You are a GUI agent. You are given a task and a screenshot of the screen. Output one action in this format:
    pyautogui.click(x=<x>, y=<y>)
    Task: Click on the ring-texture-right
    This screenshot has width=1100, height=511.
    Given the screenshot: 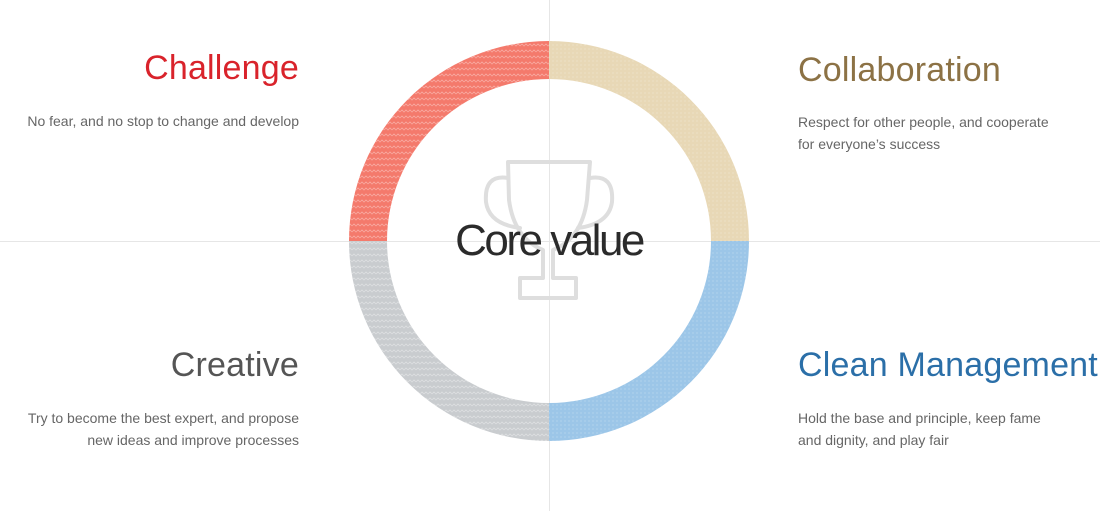 What is the action you would take?
    pyautogui.click(x=649, y=241)
    